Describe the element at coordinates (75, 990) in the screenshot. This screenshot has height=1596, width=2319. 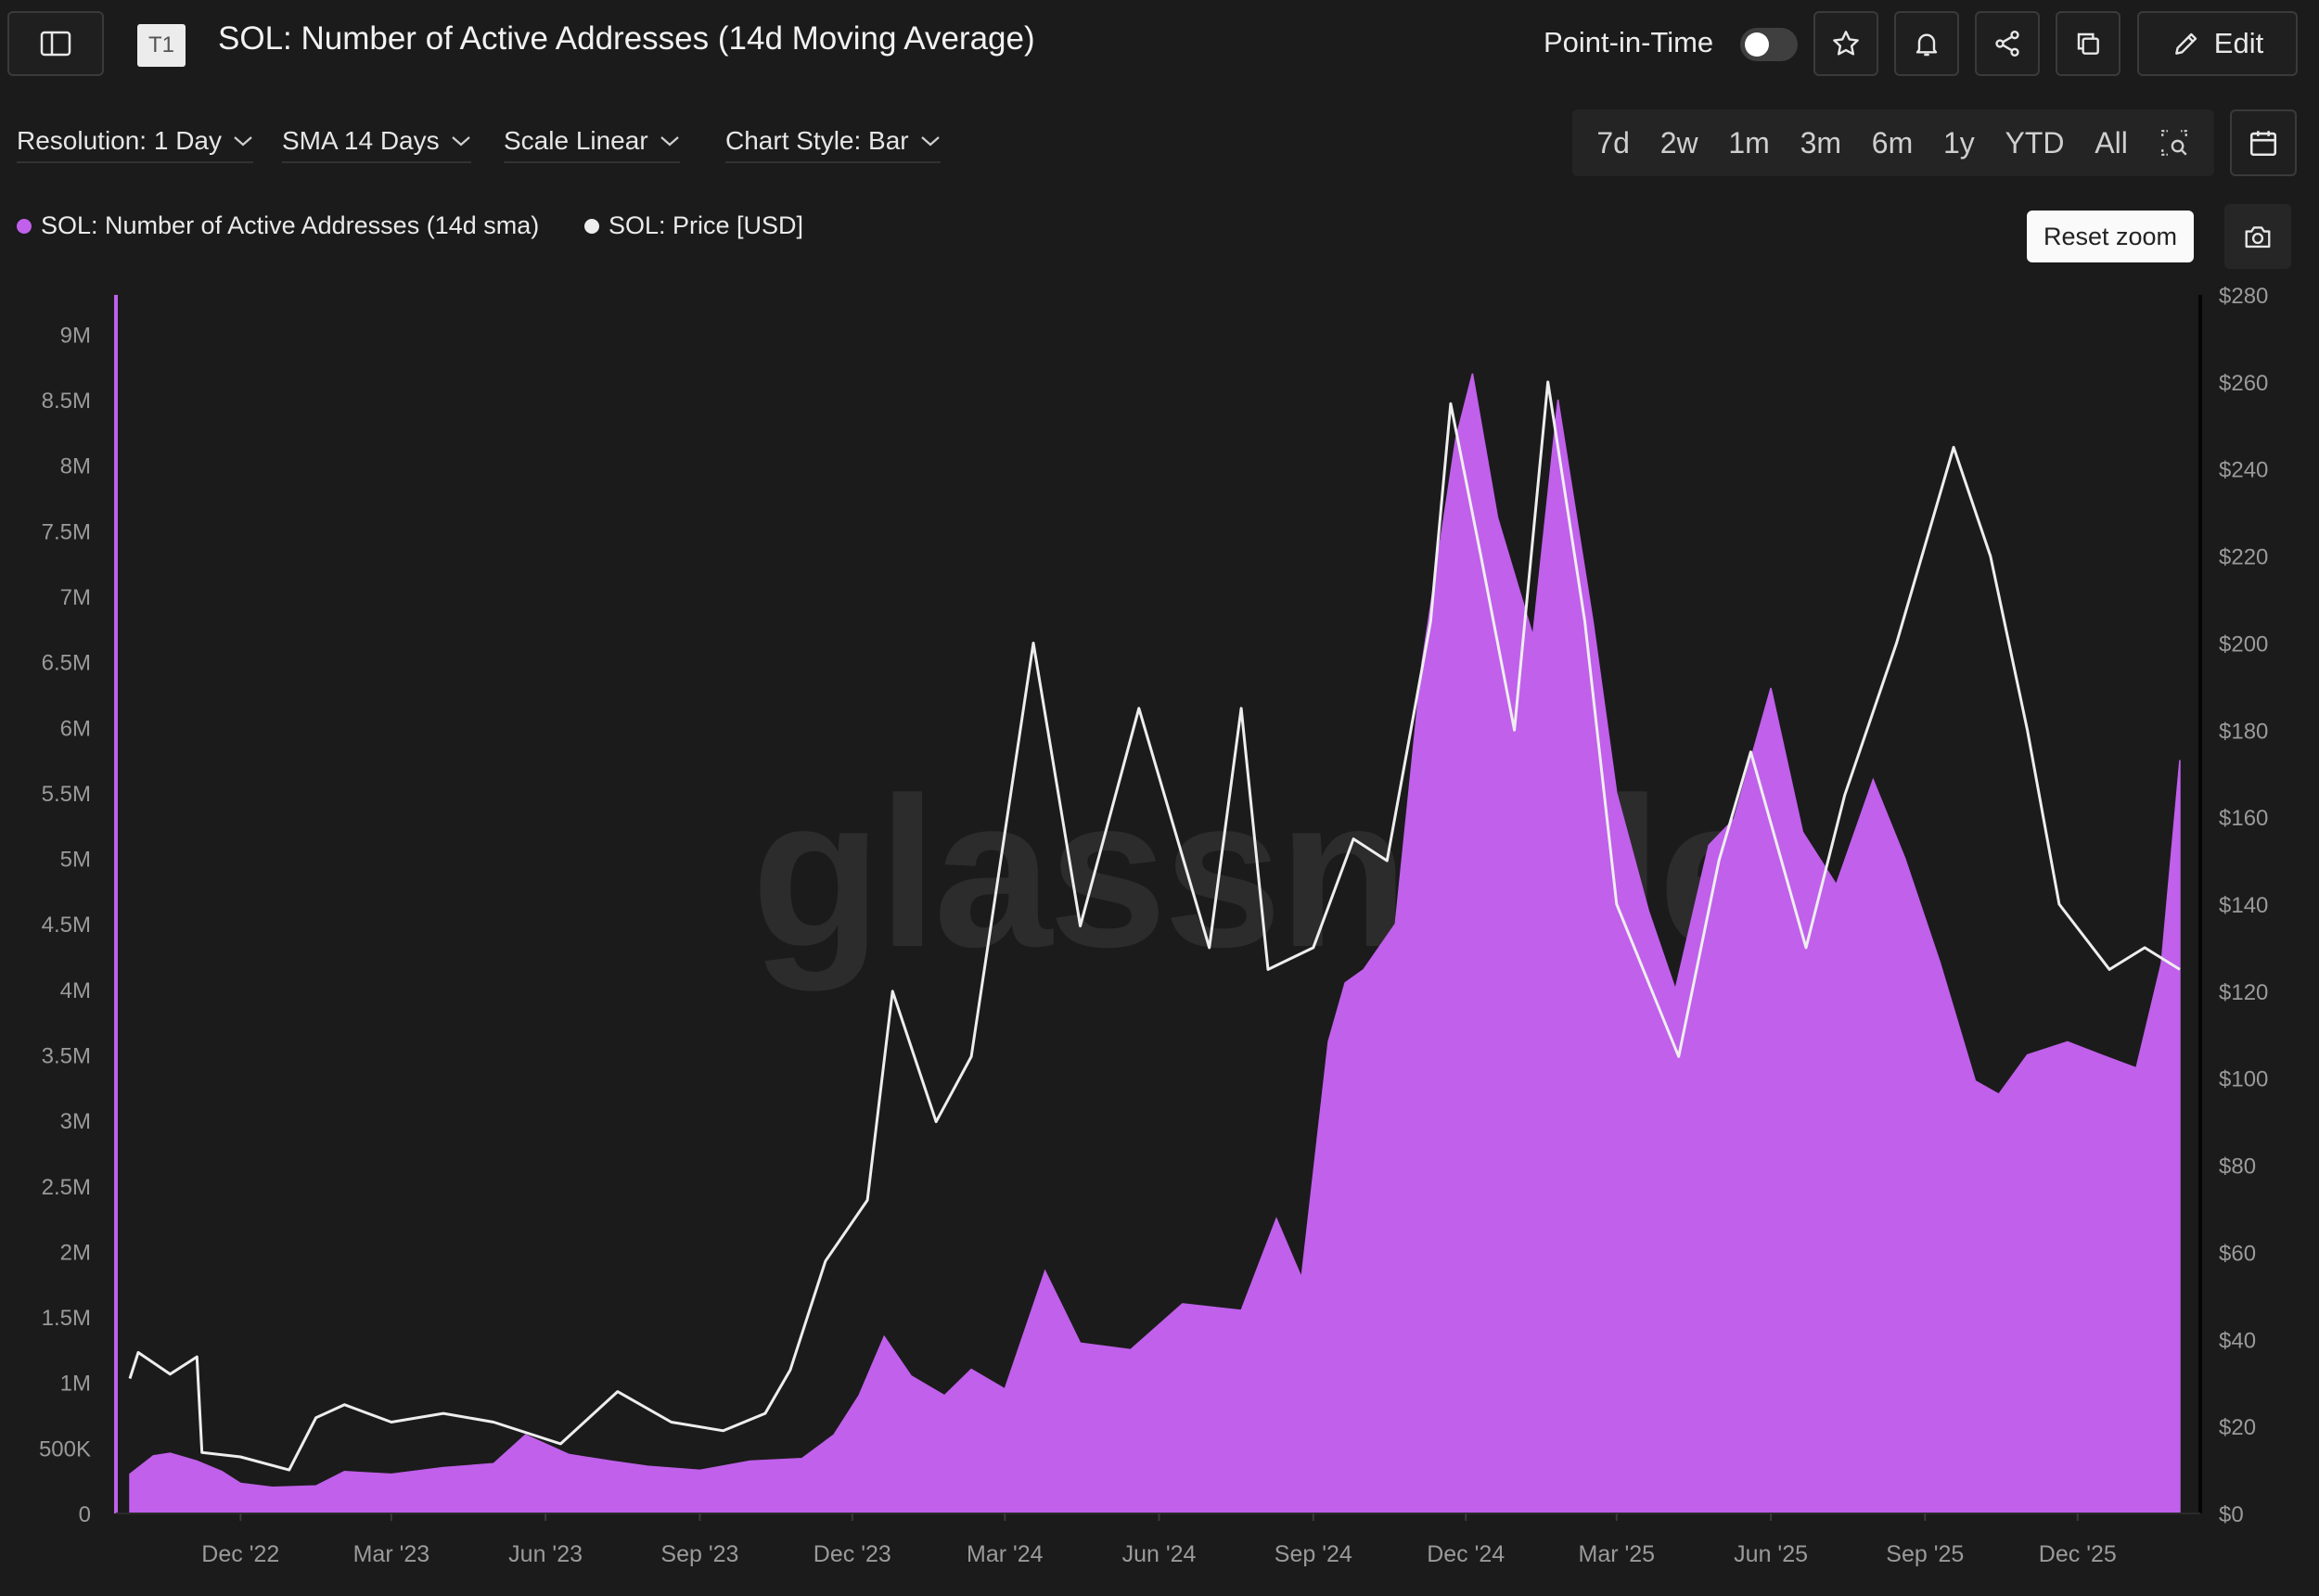
I see `y-left-tick-label: 4M` at that location.